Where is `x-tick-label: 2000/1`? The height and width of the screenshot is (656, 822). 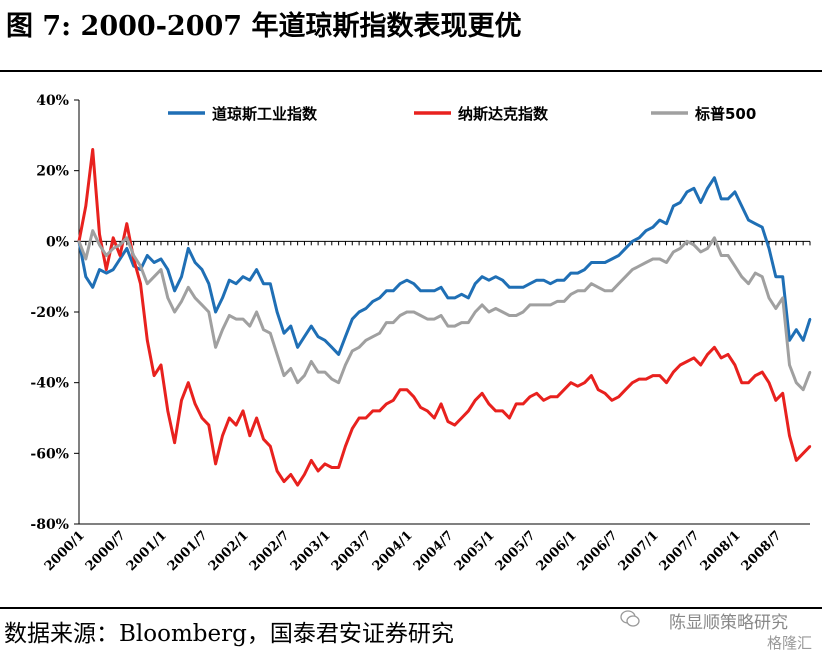 x-tick-label: 2000/1 is located at coordinates (65, 551).